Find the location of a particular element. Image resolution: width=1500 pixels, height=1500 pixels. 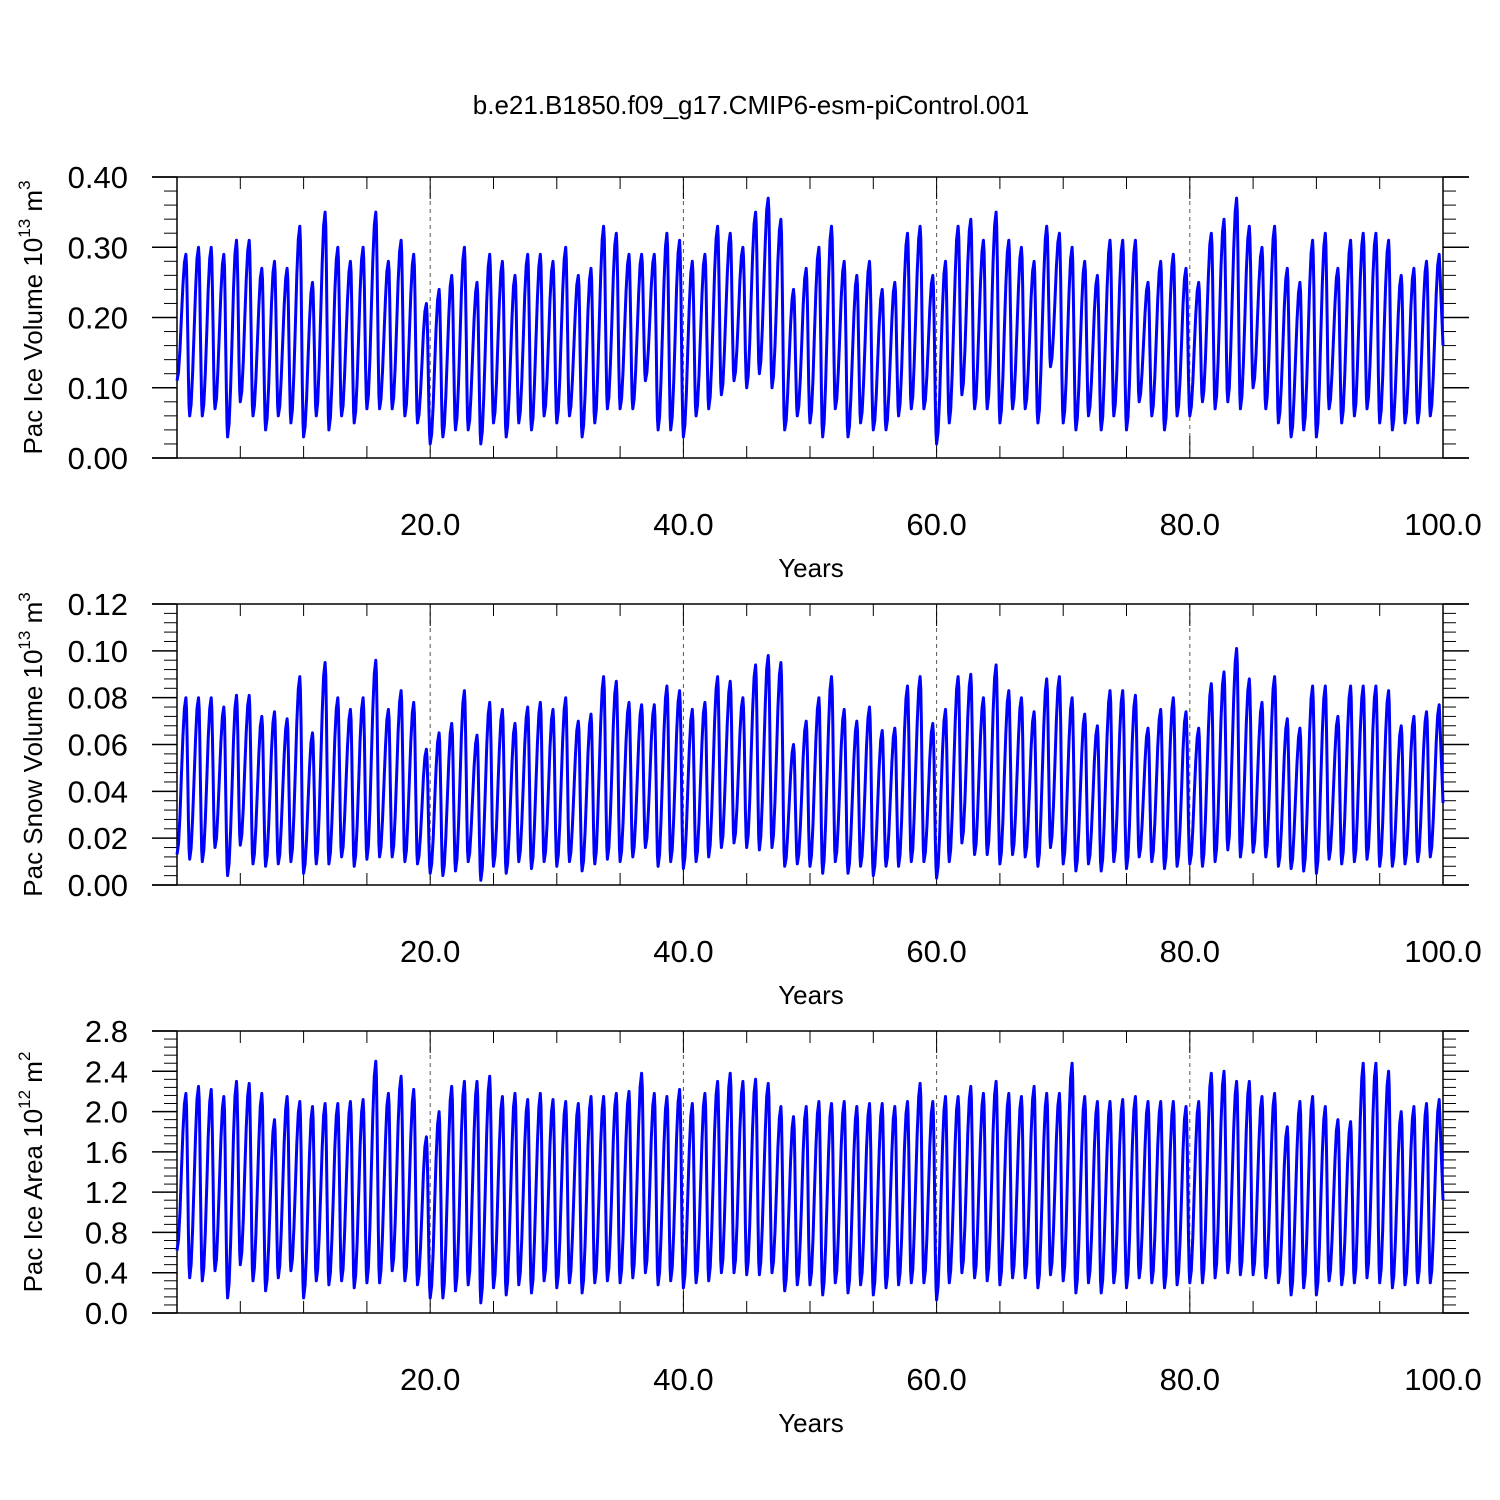

y-tick-label: 0.20 is located at coordinates (98, 318).